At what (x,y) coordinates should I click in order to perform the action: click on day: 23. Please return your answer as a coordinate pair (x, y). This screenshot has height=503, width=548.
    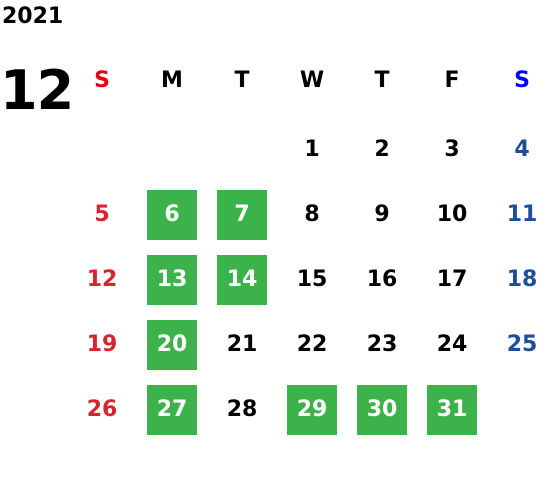
    Looking at the image, I should click on (382, 344).